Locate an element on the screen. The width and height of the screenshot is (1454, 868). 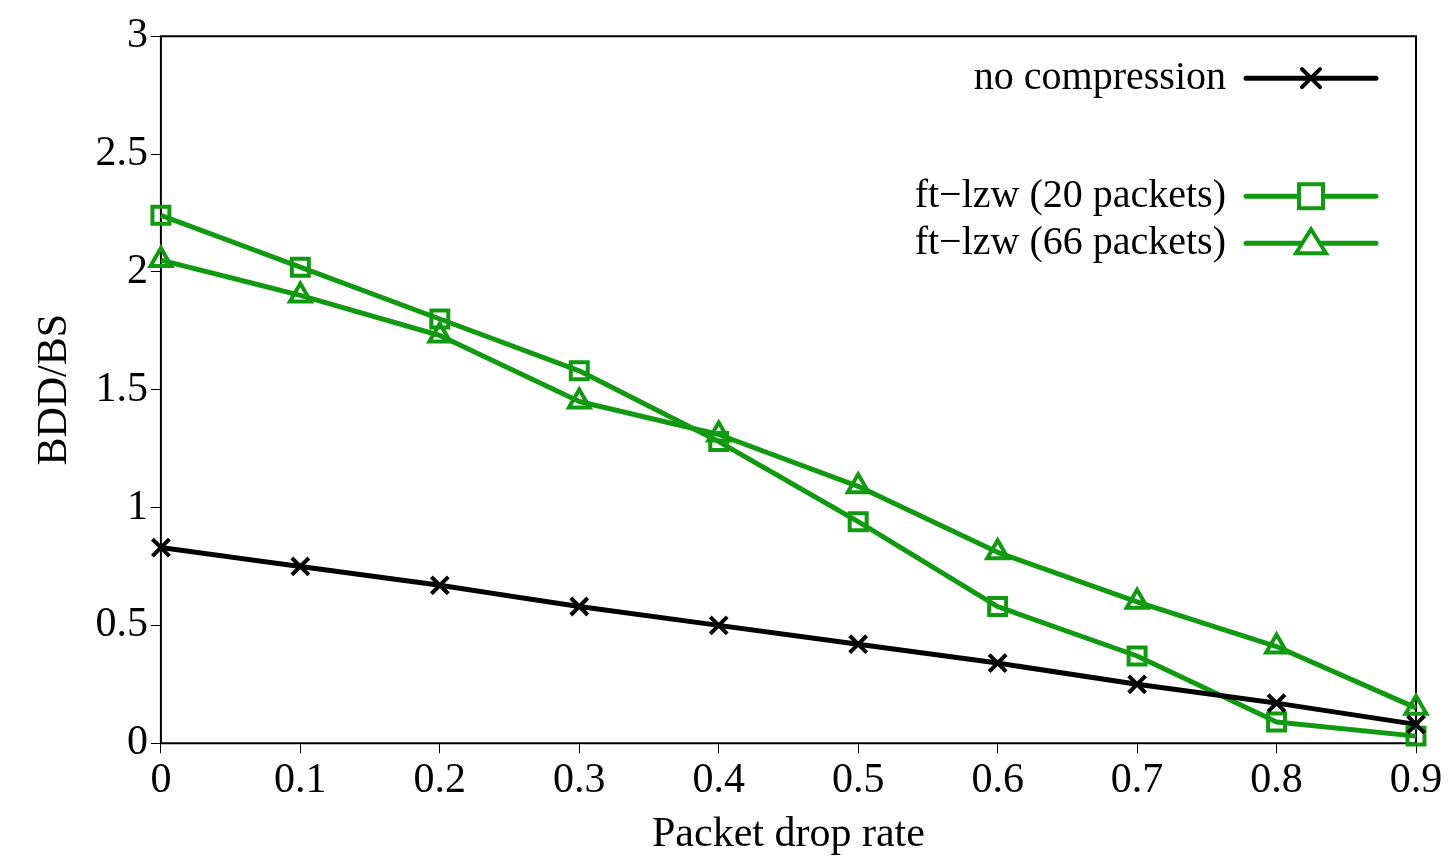
y-tick-label: 1 is located at coordinates (137, 504).